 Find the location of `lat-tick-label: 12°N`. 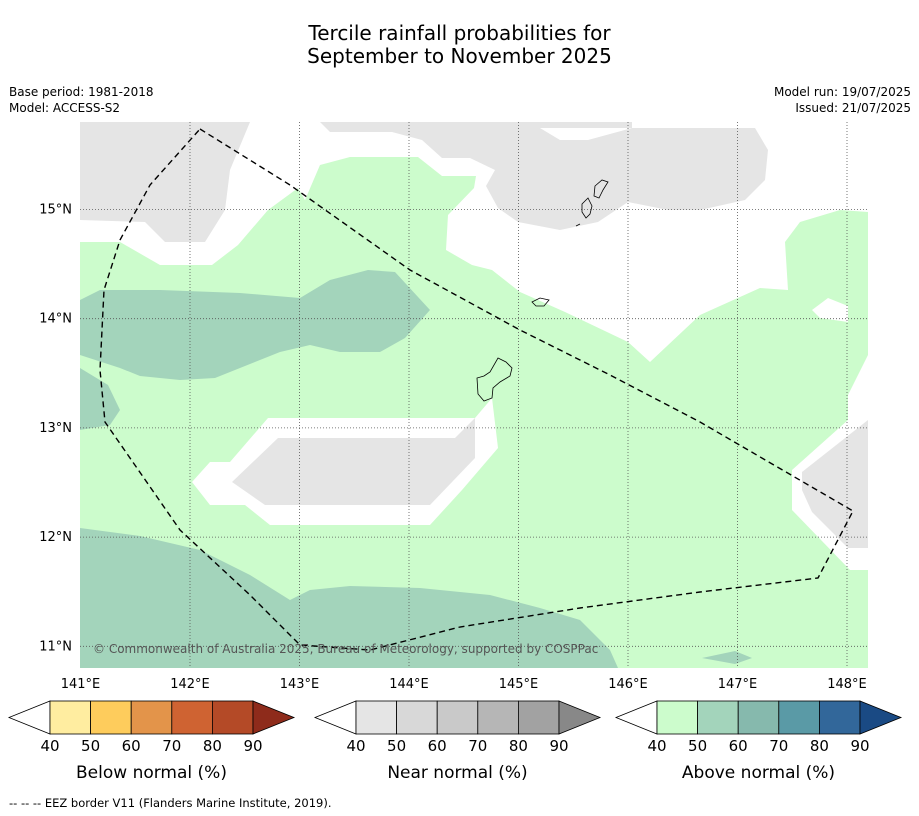

lat-tick-label: 12°N is located at coordinates (55, 537).